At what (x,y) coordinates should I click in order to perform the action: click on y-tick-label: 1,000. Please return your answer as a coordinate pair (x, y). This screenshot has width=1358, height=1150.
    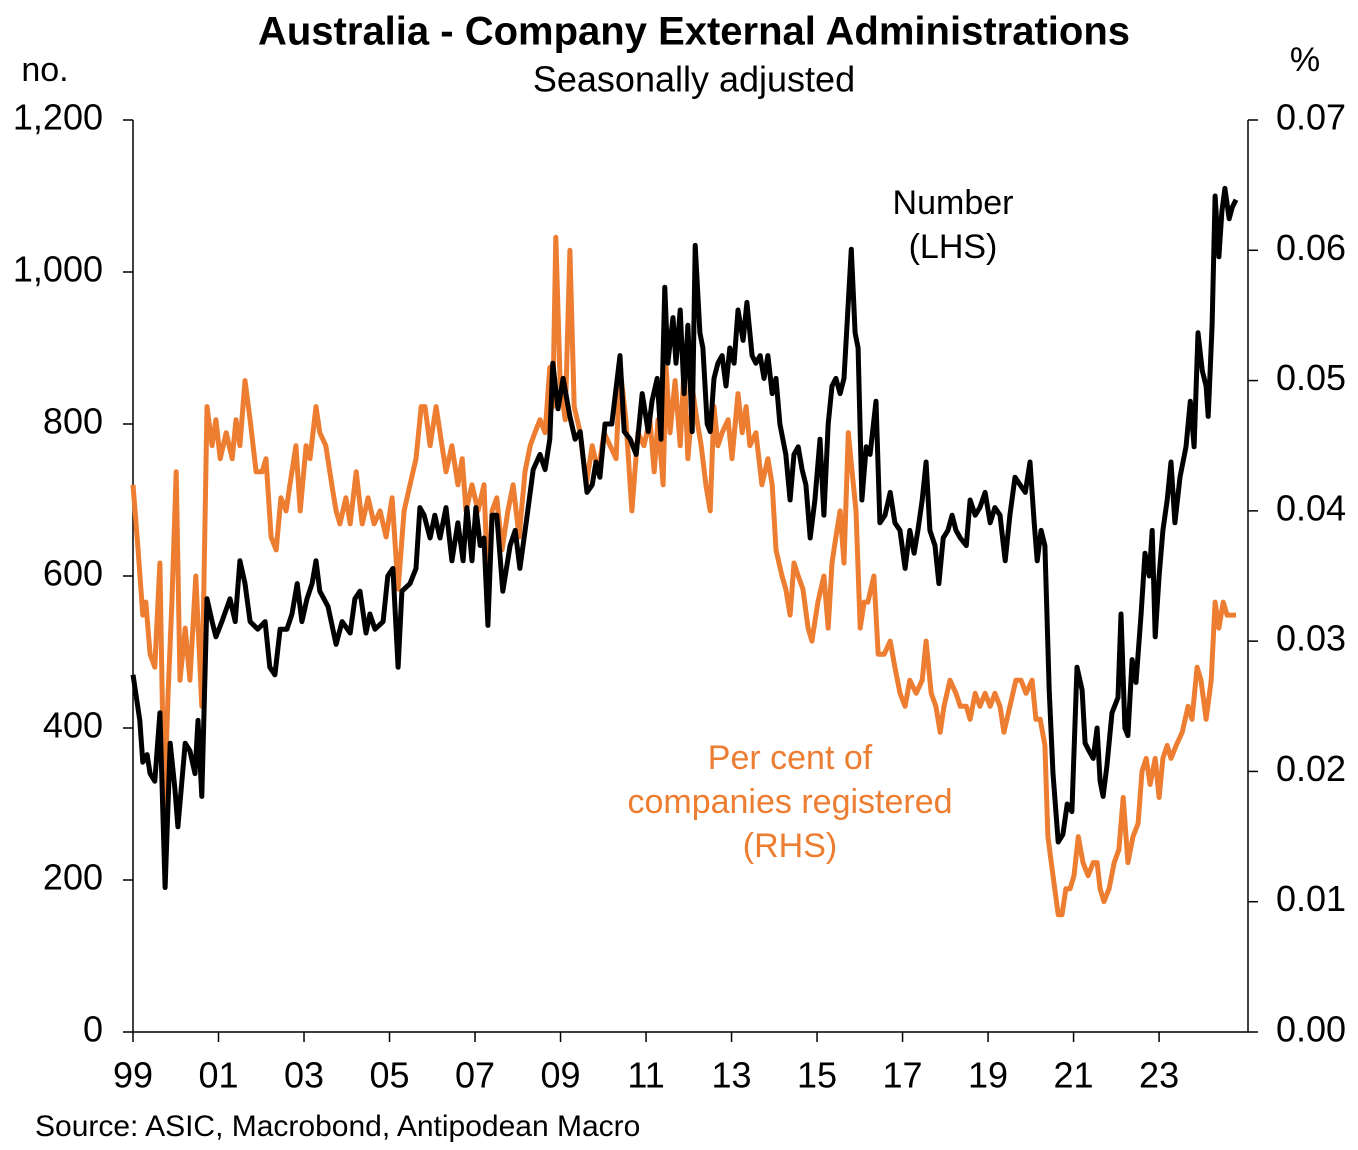
    Looking at the image, I should click on (58, 269).